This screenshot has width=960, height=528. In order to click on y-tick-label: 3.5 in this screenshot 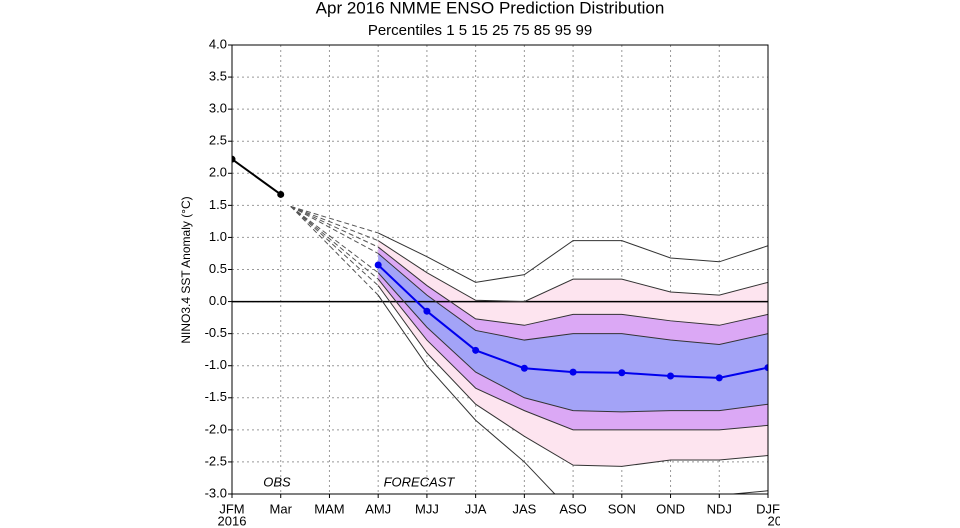, I will do `click(218, 76)`.